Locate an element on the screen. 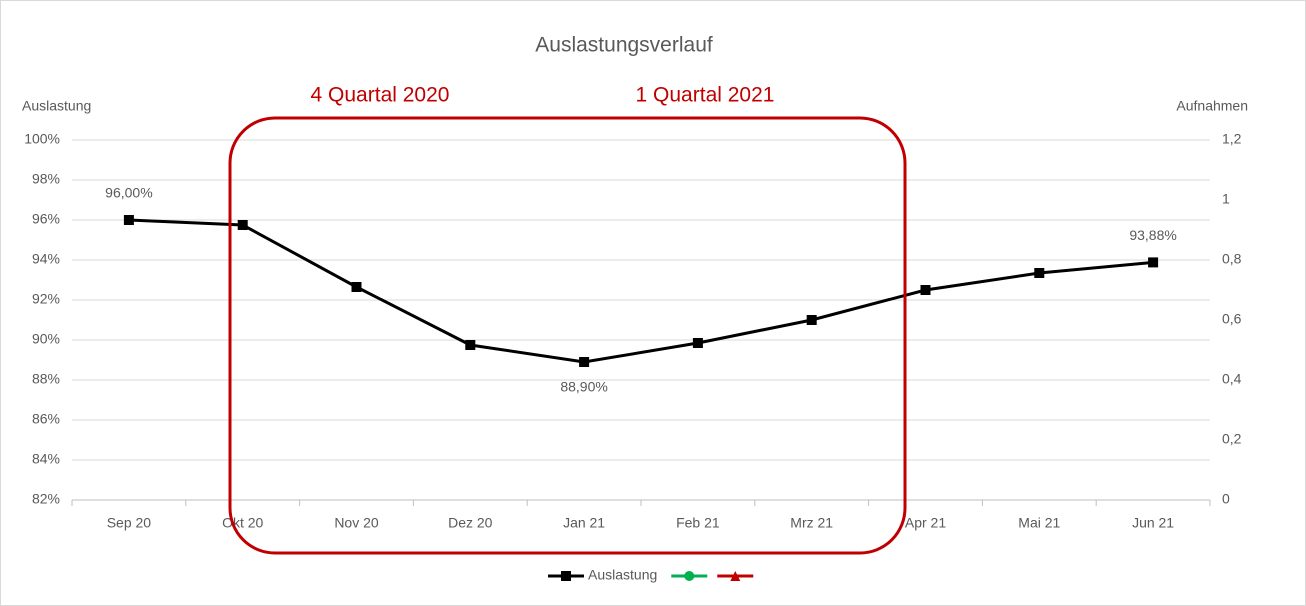 Image resolution: width=1306 pixels, height=606 pixels. x-tick-label: Sep 20 is located at coordinates (129, 523).